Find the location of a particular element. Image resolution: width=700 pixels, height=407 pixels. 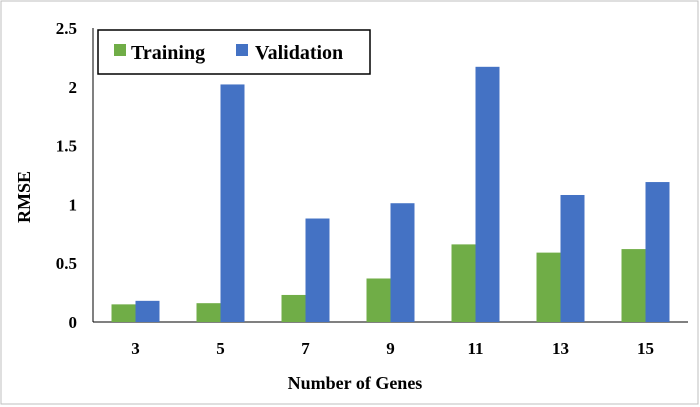

x-tick-label: 13 is located at coordinates (560, 348).